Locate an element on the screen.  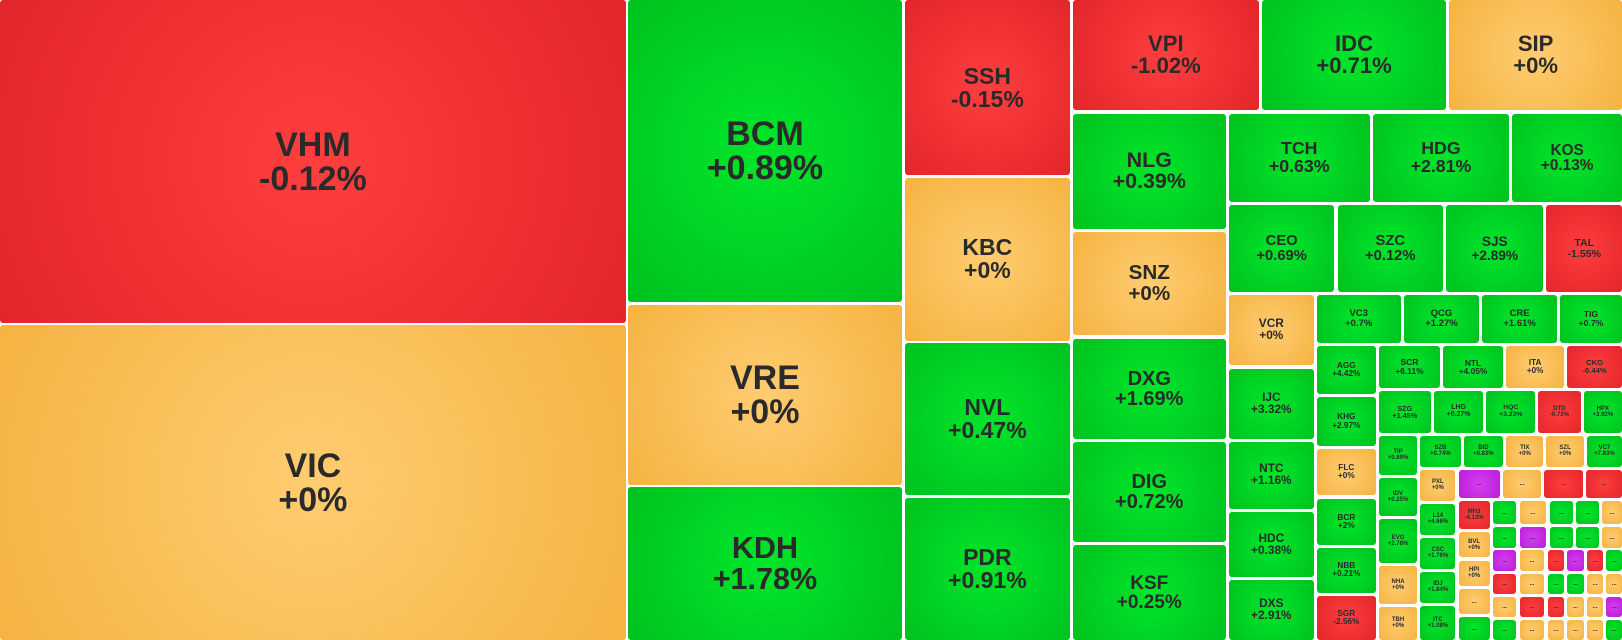
stock-tile: SGR -2.56% is located at coordinates (1346, 617).